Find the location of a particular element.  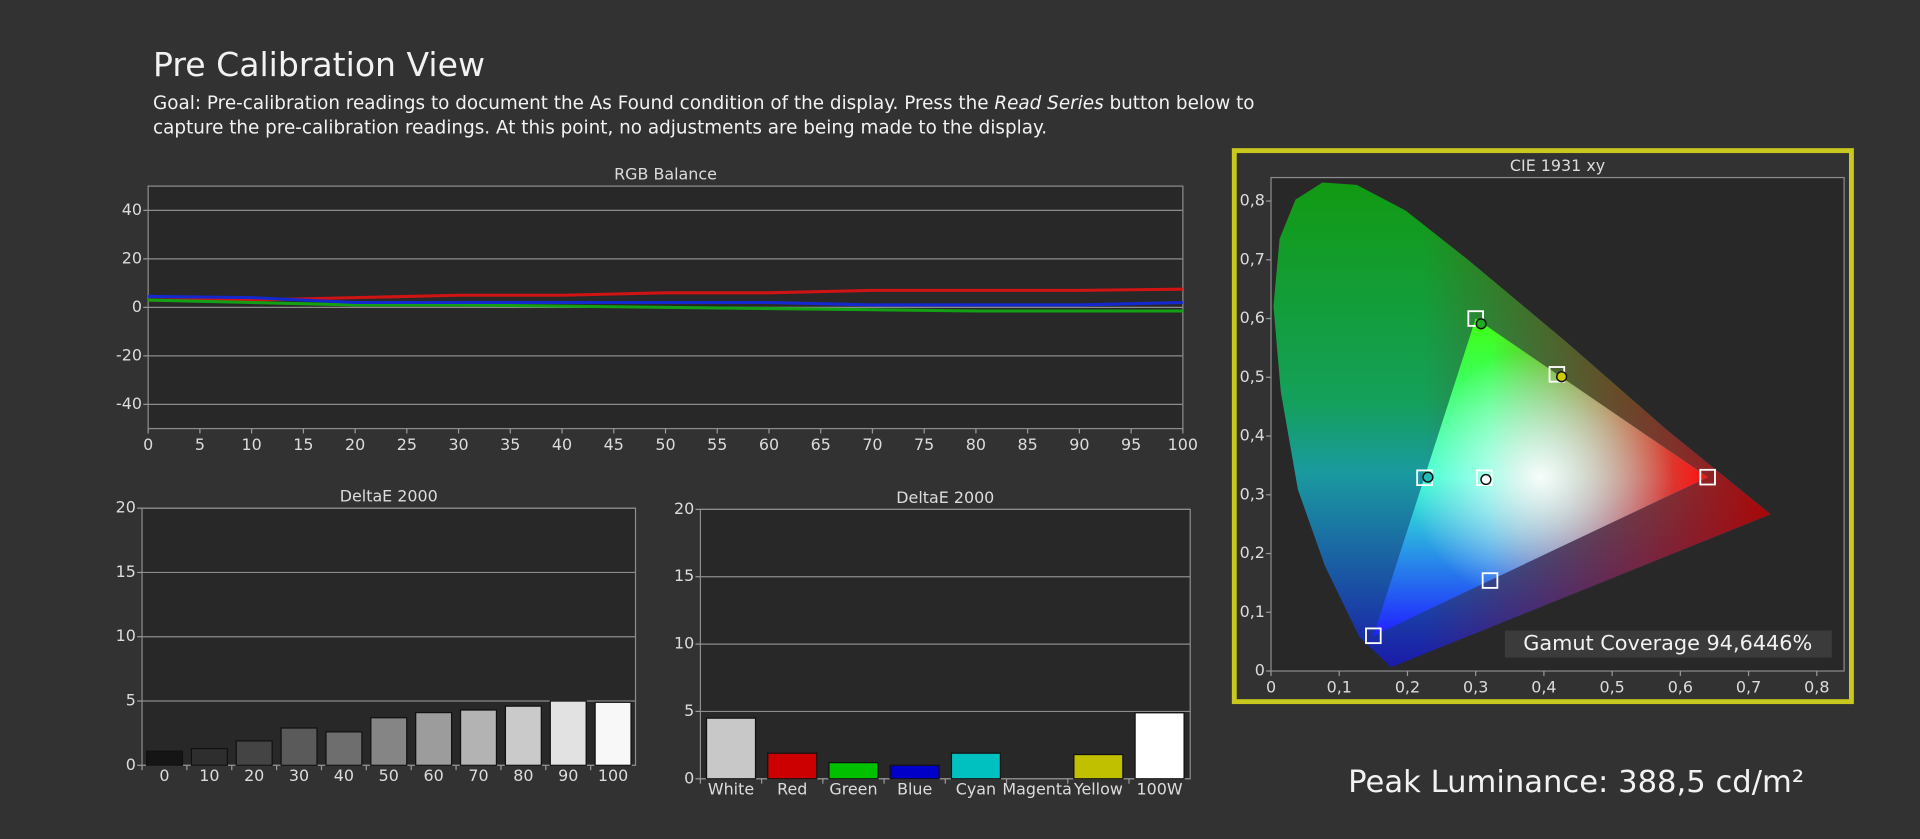

x-tick-label: 45 is located at coordinates (614, 444).